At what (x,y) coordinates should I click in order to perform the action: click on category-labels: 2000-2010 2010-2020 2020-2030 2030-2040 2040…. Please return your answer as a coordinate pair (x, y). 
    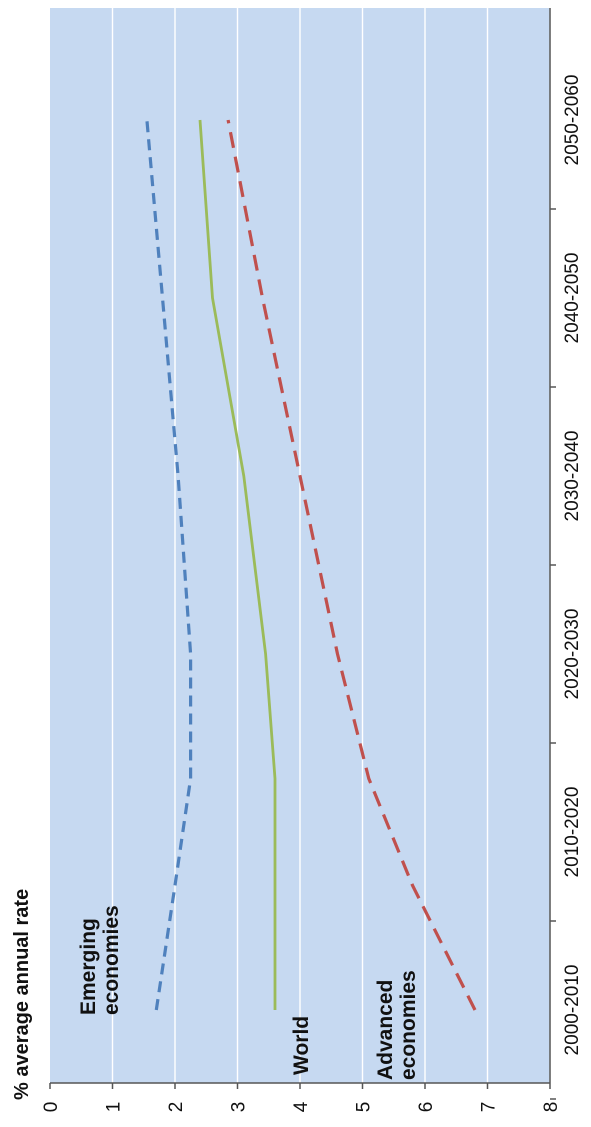
    Looking at the image, I should click on (566, 587).